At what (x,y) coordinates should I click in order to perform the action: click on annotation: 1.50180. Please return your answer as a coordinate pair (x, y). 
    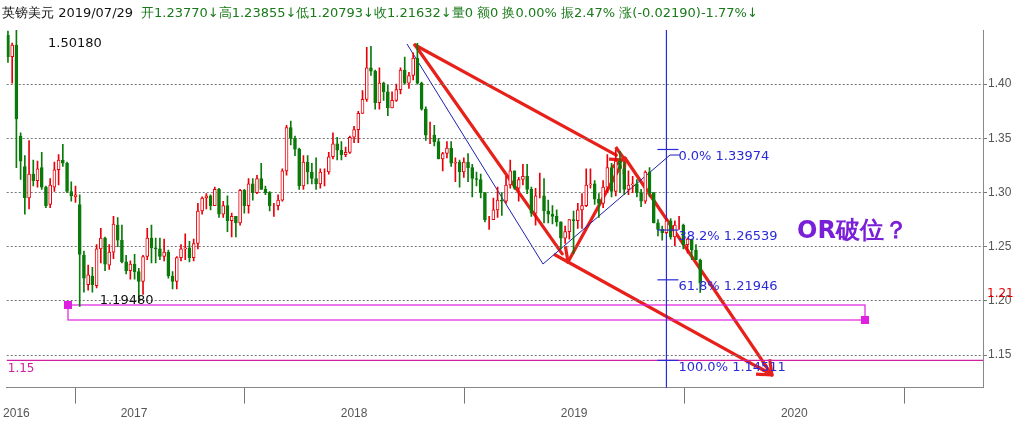
    Looking at the image, I should click on (75, 43).